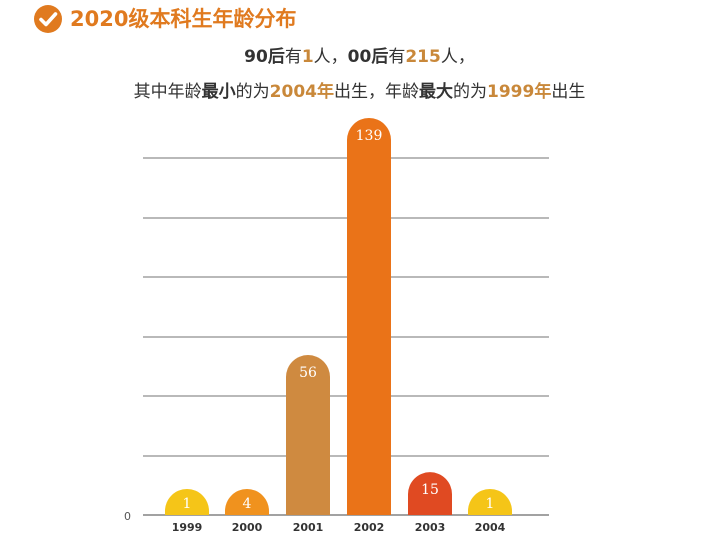  I want to click on data-label-2000: 4, so click(247, 504).